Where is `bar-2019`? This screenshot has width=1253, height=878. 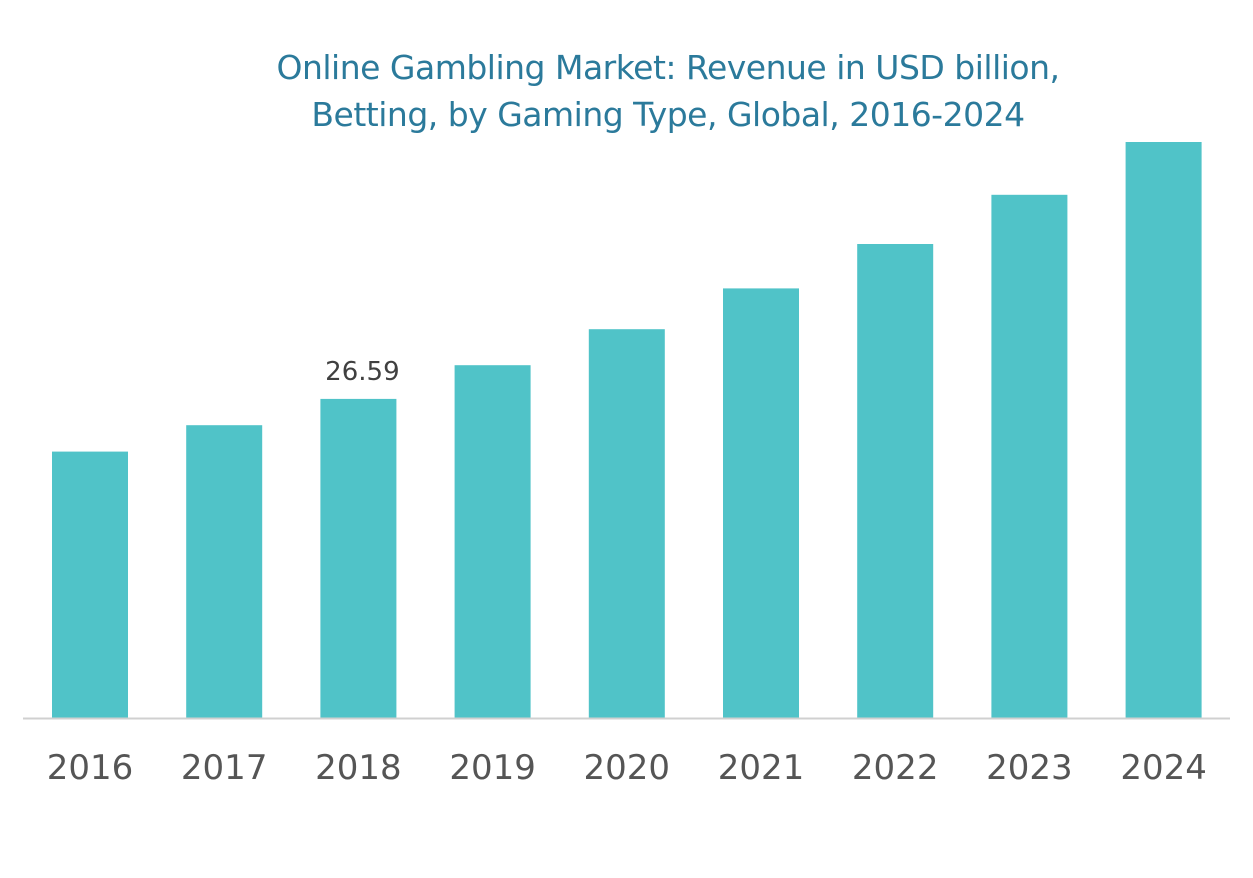
bar-2019 is located at coordinates (492, 541).